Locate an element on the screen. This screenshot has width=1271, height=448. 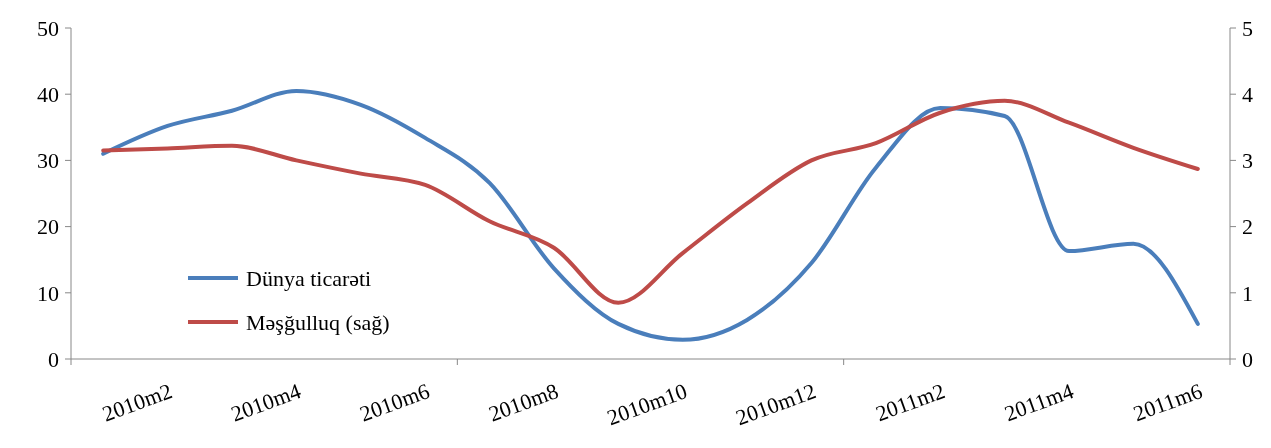
y-tick-label: 0 is located at coordinates (53, 359).